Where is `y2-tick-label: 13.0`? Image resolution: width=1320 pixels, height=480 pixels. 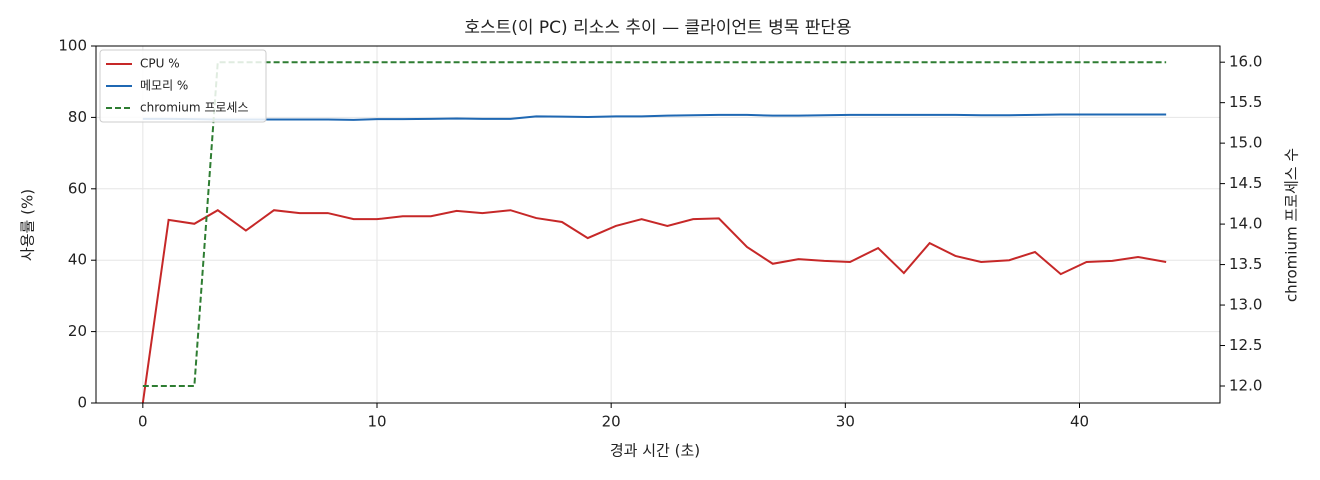 y2-tick-label: 13.0 is located at coordinates (1245, 305).